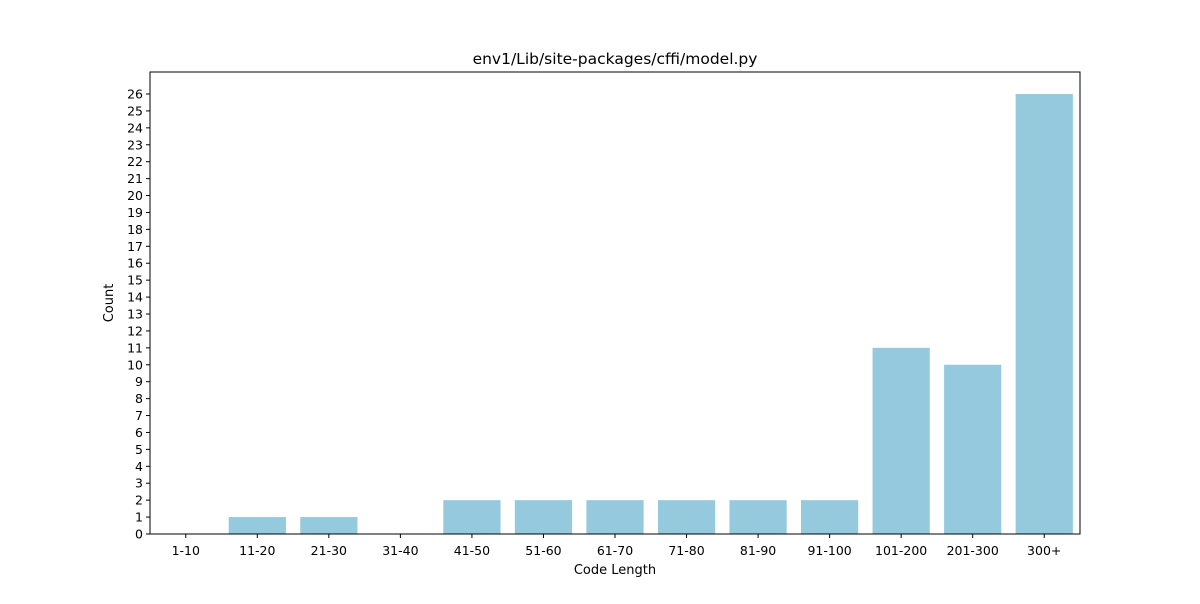 This screenshot has height=604, width=1200. Describe the element at coordinates (135, 94) in the screenshot. I see `y-tick-label: 26` at that location.